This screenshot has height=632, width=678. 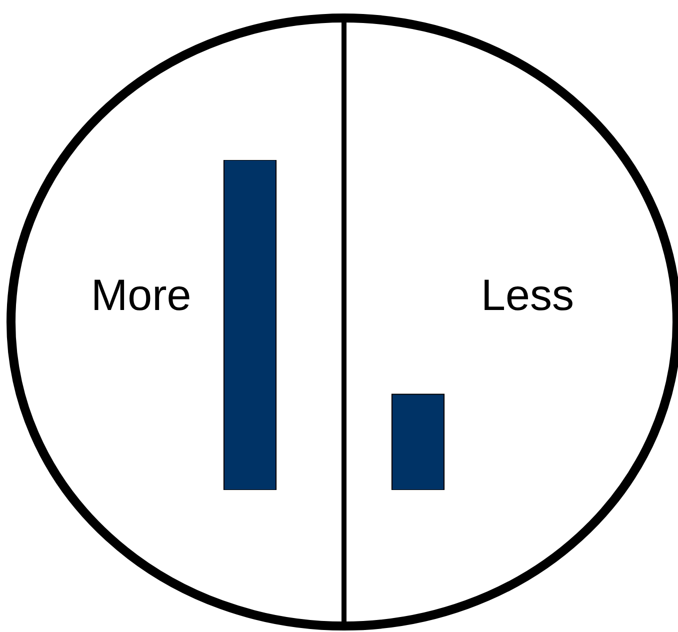 I want to click on x-tick-label: More, so click(x=141, y=295).